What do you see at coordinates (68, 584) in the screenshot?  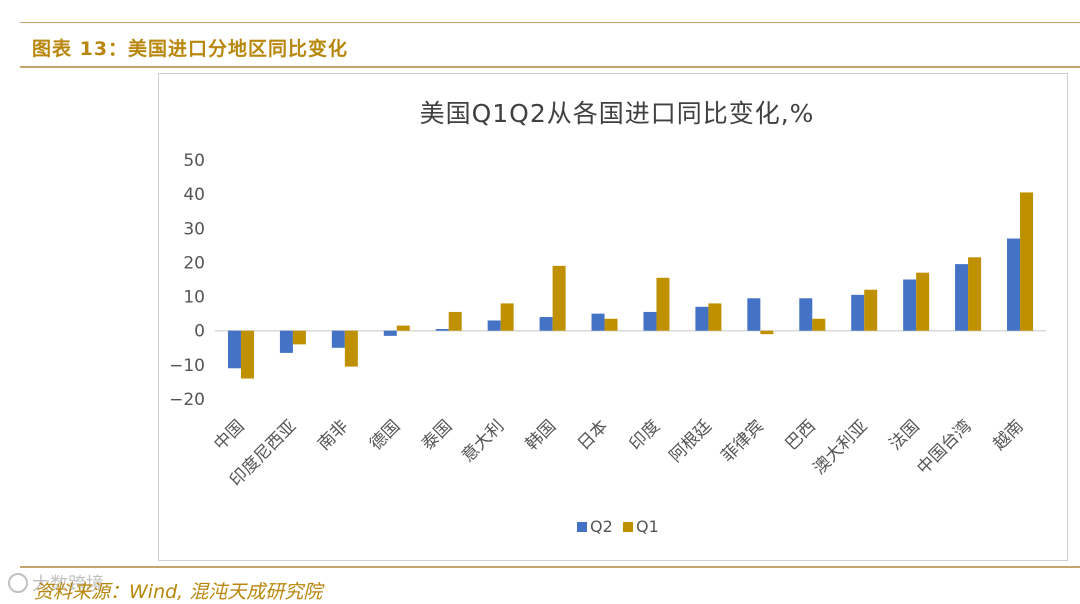 I see `watermark-text: 大数跨境` at bounding box center [68, 584].